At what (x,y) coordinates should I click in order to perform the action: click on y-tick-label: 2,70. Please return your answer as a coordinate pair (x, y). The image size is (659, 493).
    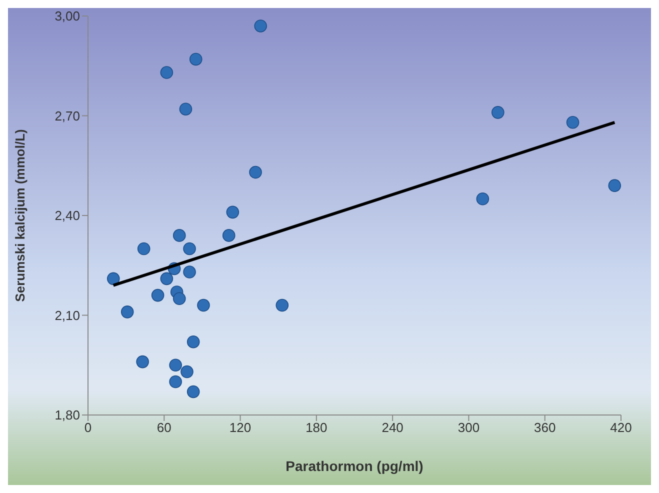
    Looking at the image, I should click on (67, 116).